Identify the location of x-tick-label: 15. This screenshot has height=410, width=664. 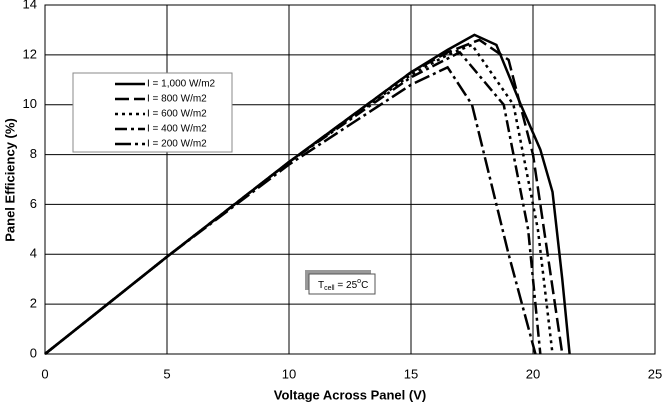
(411, 373).